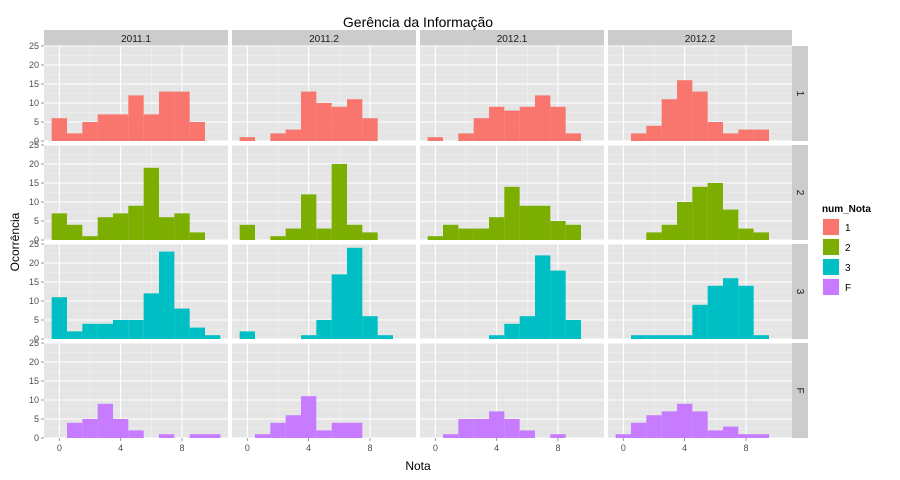 This screenshot has height=480, width=900. What do you see at coordinates (799, 94) in the screenshot?
I see `row-strip-label: 1` at bounding box center [799, 94].